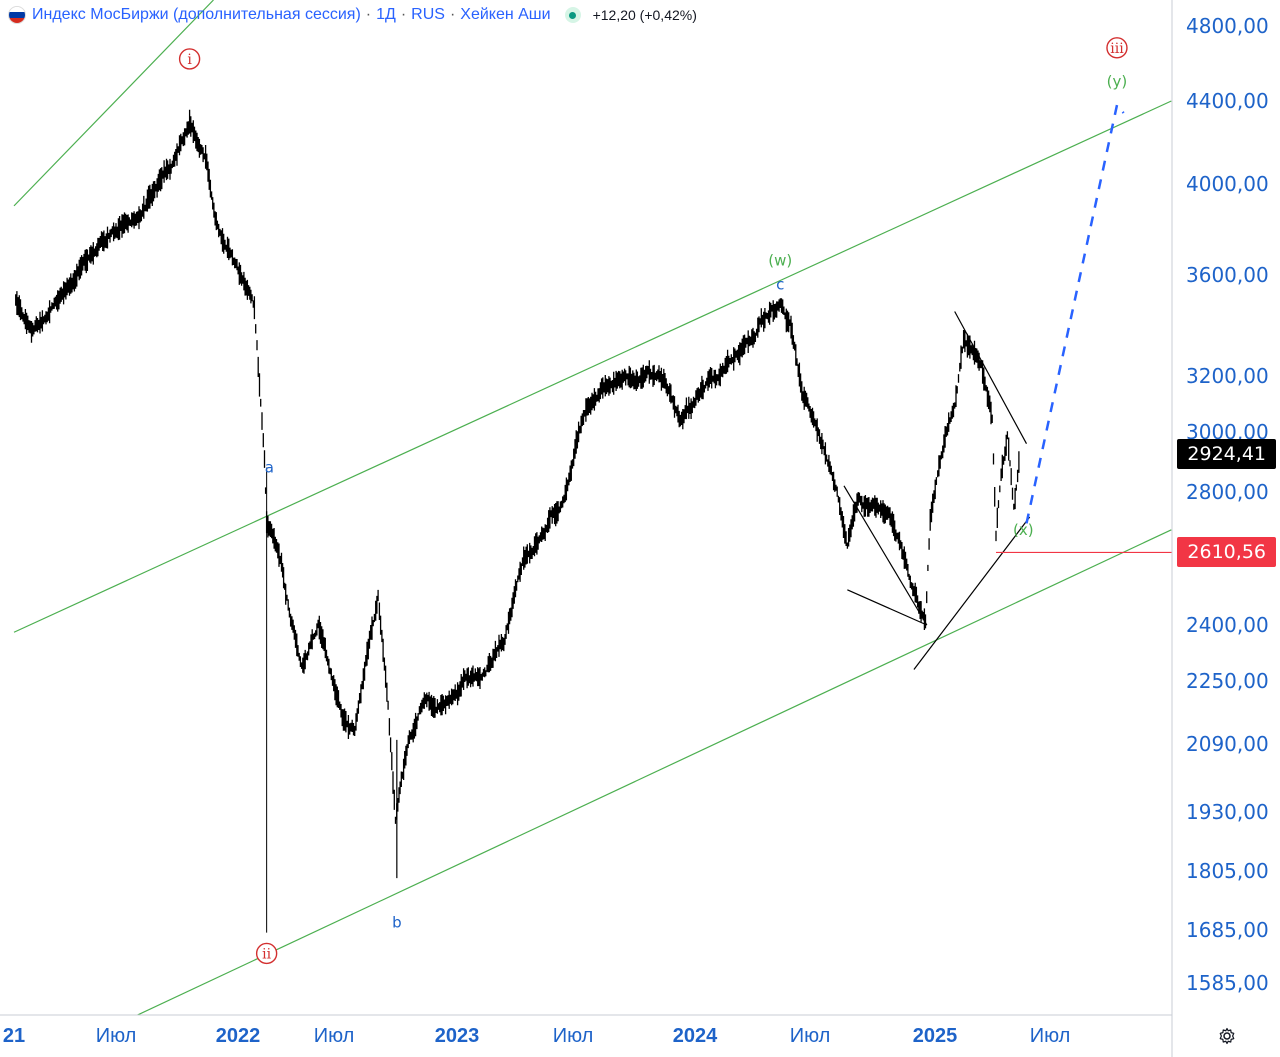  Describe the element at coordinates (113, 103) in the screenshot. I see `channel-line` at that location.